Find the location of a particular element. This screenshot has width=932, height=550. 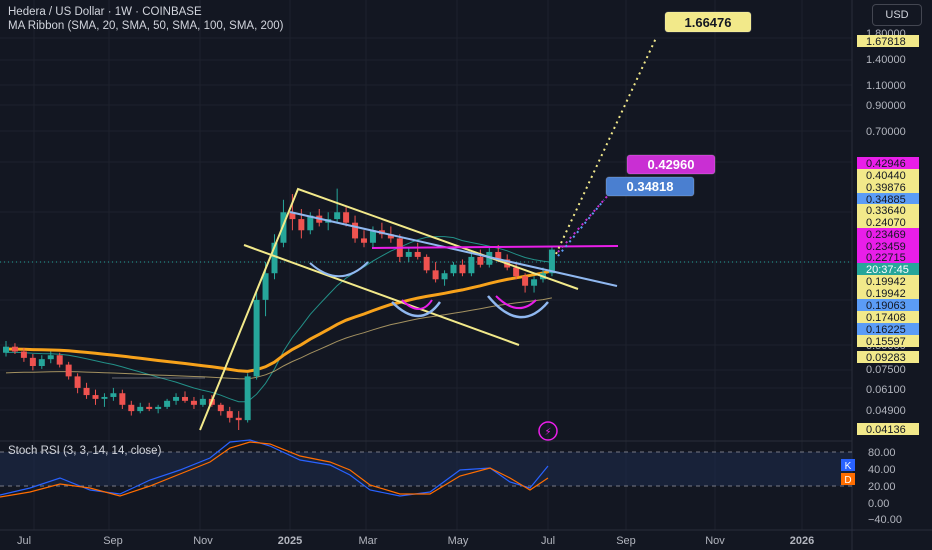

price-tick-label: 1.10000 is located at coordinates (886, 86).